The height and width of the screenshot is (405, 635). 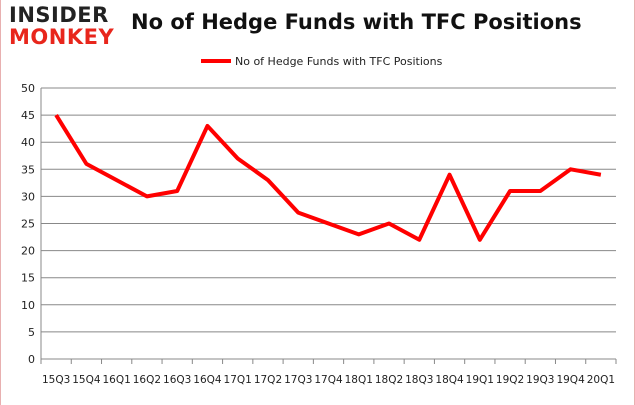 I want to click on x-tick-label: 15Q4, so click(x=86, y=380).